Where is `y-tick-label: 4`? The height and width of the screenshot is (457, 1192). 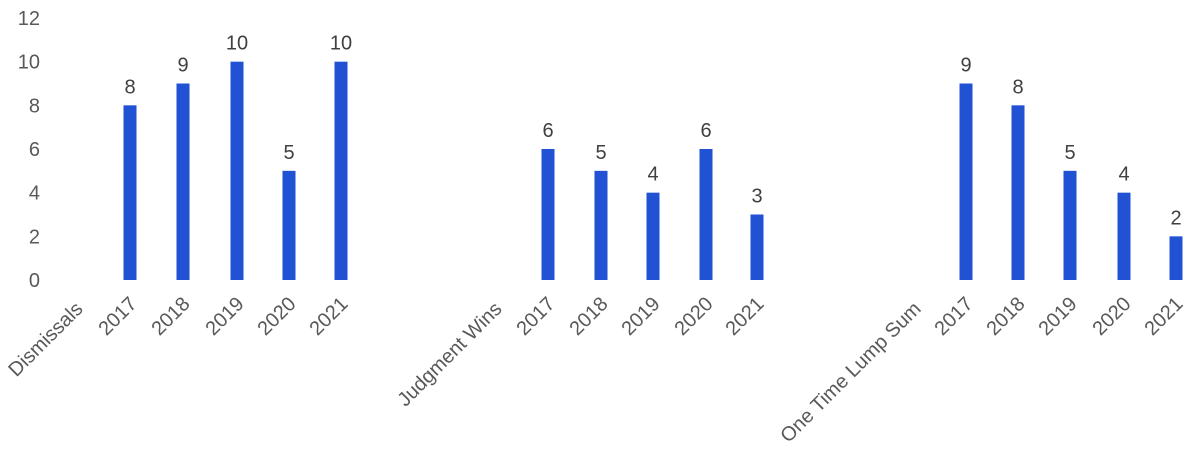
y-tick-label: 4 is located at coordinates (34, 194).